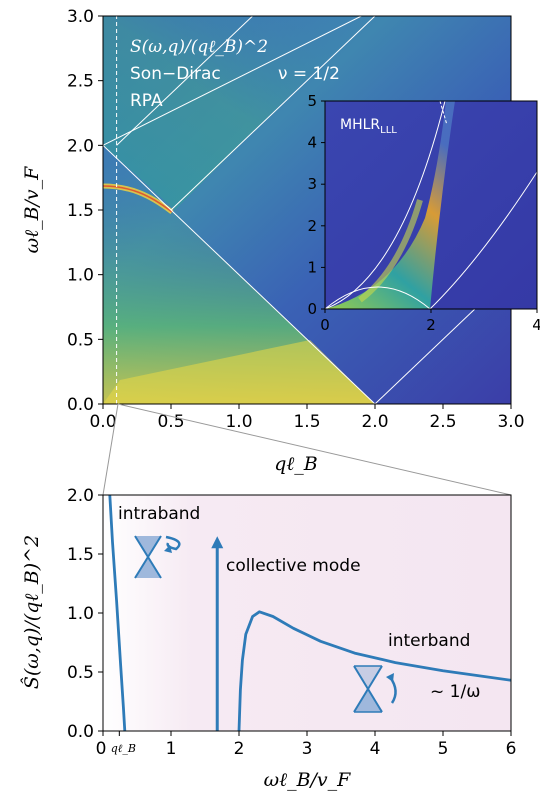 The height and width of the screenshot is (793, 540). What do you see at coordinates (312, 309) in the screenshot?
I see `inset-y-tick-label: 0` at bounding box center [312, 309].